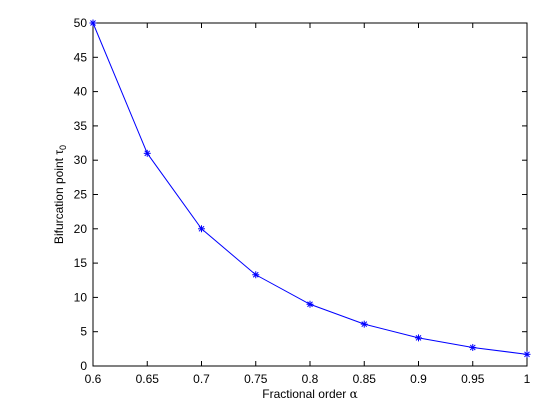  I want to click on x-tick-label: 0.7, so click(201, 379).